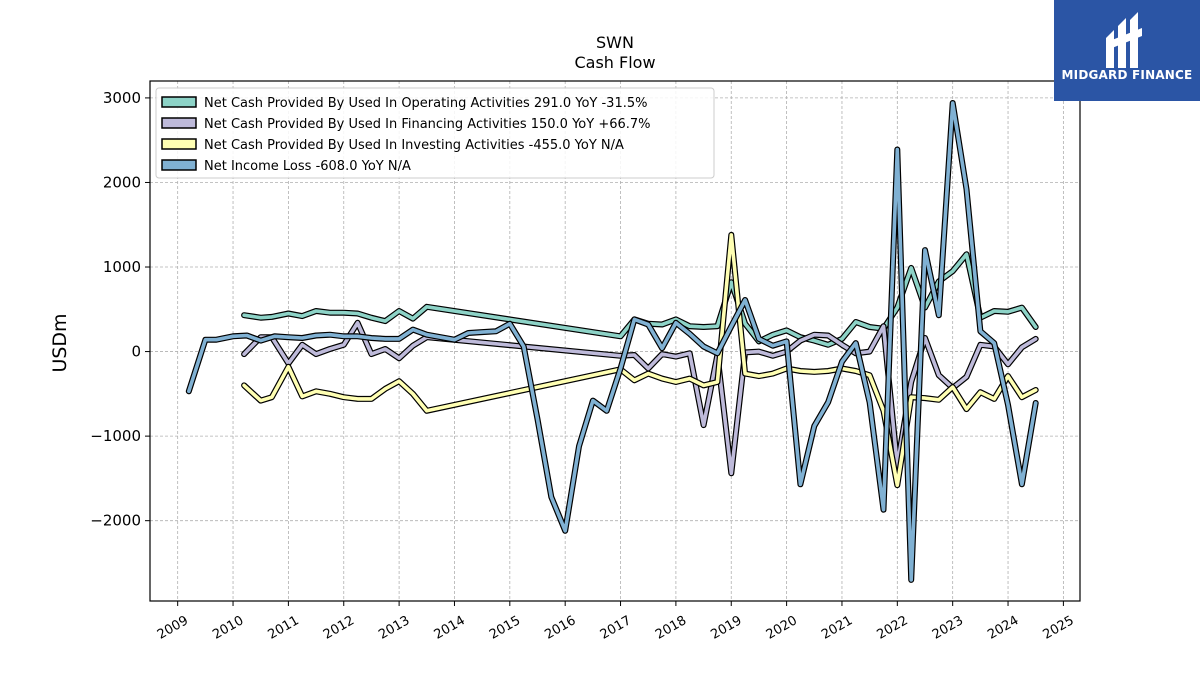  Describe the element at coordinates (726, 628) in the screenshot. I see `x-tick-label: 2019` at that location.